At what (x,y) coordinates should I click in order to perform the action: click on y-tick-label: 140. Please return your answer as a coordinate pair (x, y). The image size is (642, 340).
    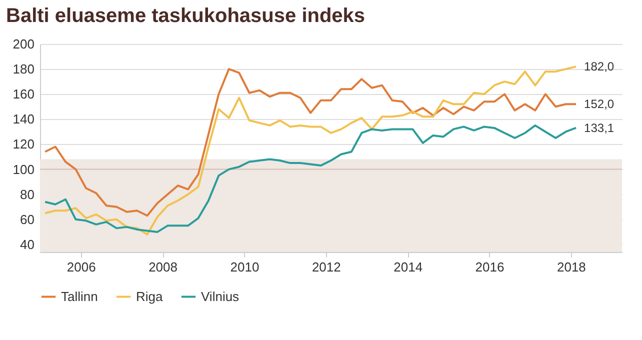
    Looking at the image, I should click on (23, 119).